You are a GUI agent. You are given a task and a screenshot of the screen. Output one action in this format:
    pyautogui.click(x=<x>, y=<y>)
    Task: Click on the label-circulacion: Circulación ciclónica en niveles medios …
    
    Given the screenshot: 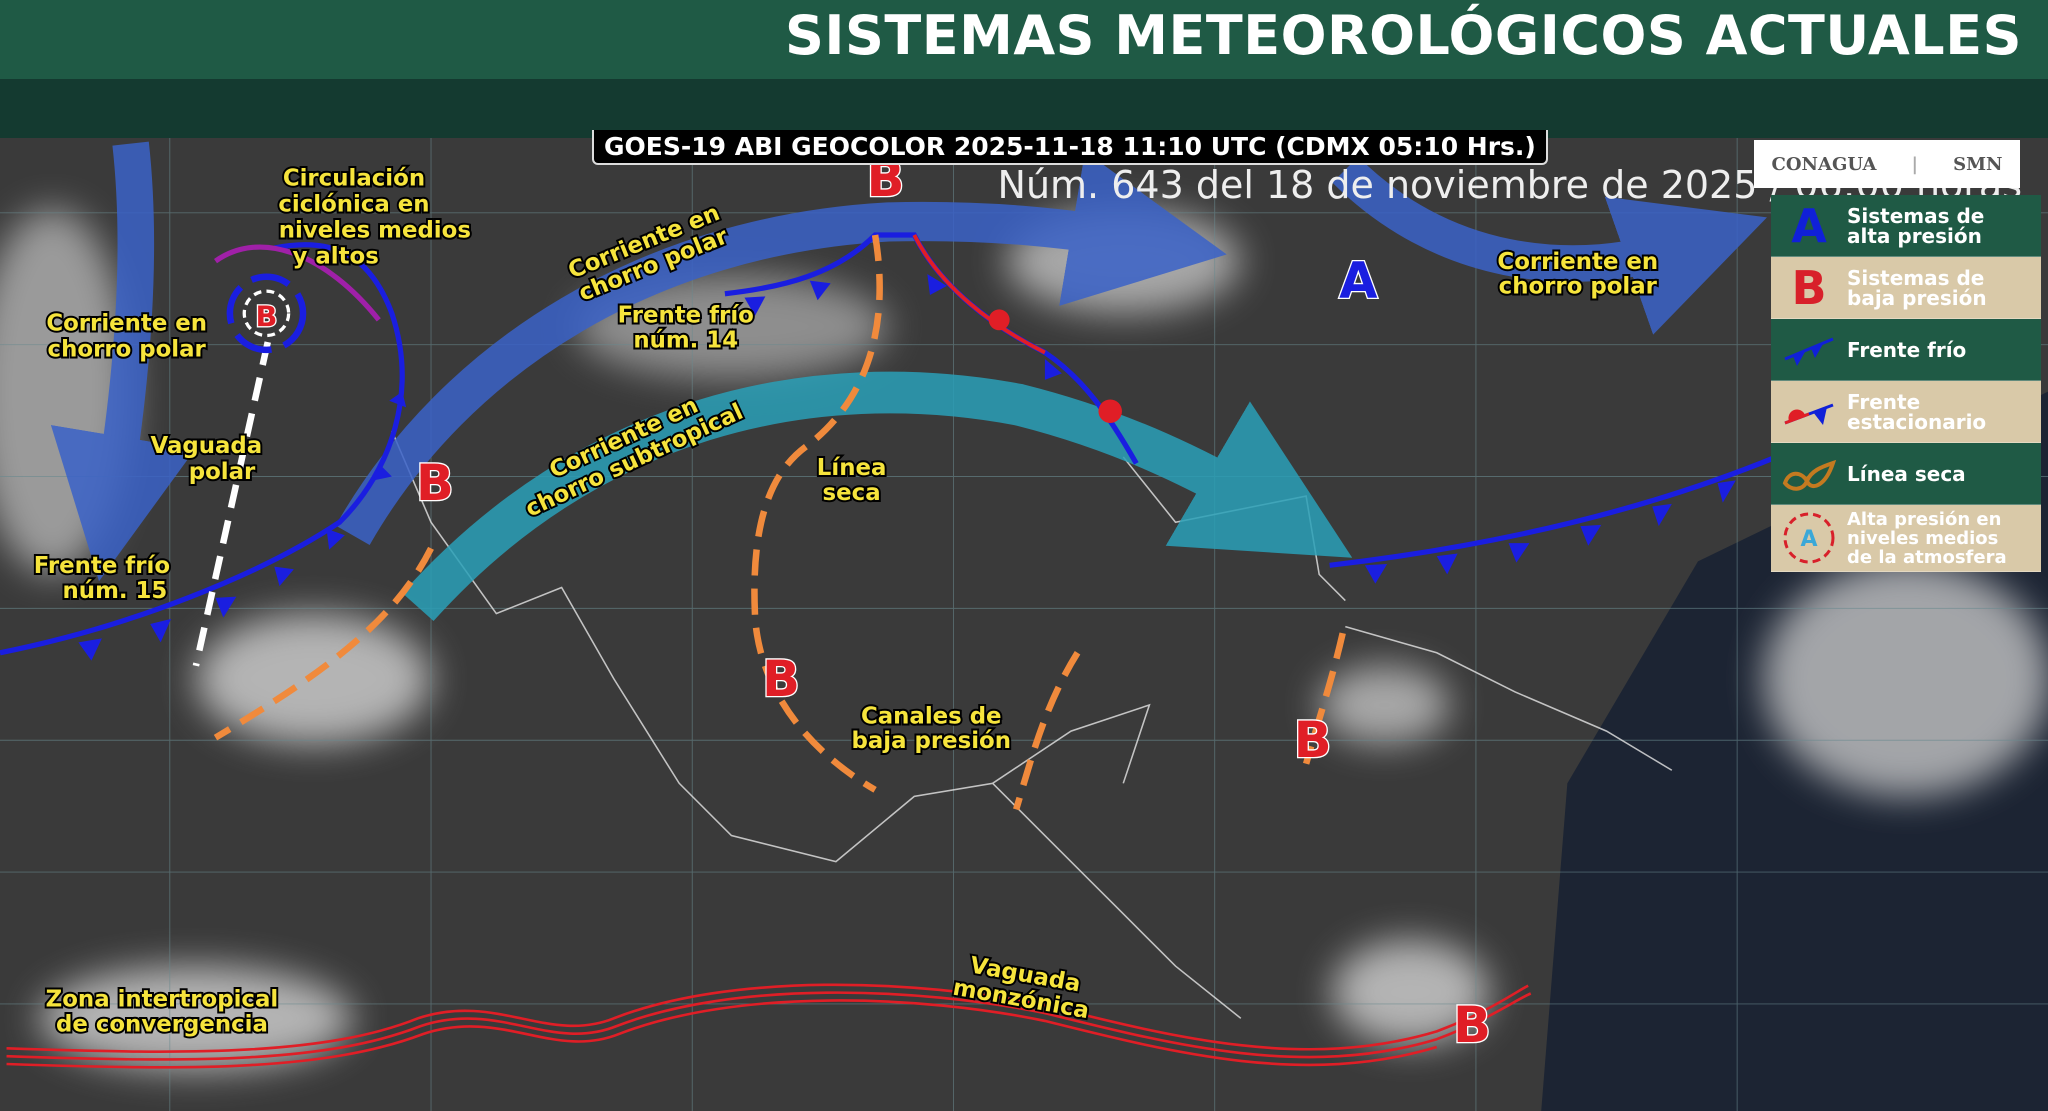 What is the action you would take?
    pyautogui.click(x=374, y=217)
    